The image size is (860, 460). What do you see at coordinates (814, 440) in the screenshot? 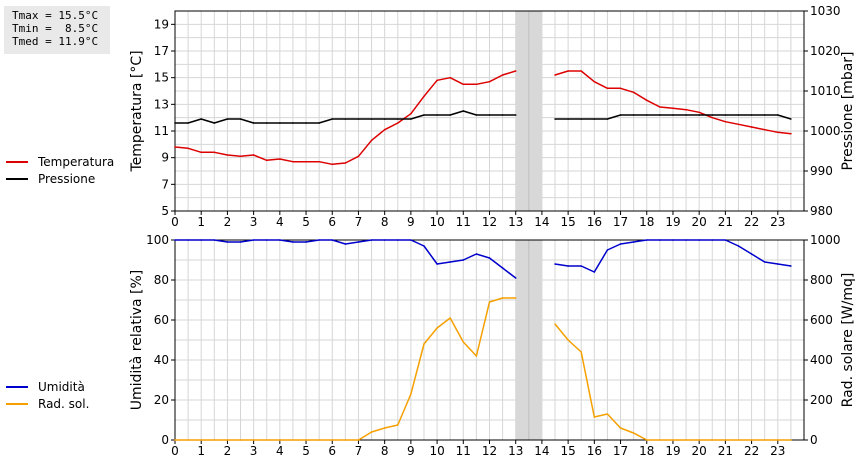
I see `y-tick-label-right: 0` at bounding box center [814, 440].